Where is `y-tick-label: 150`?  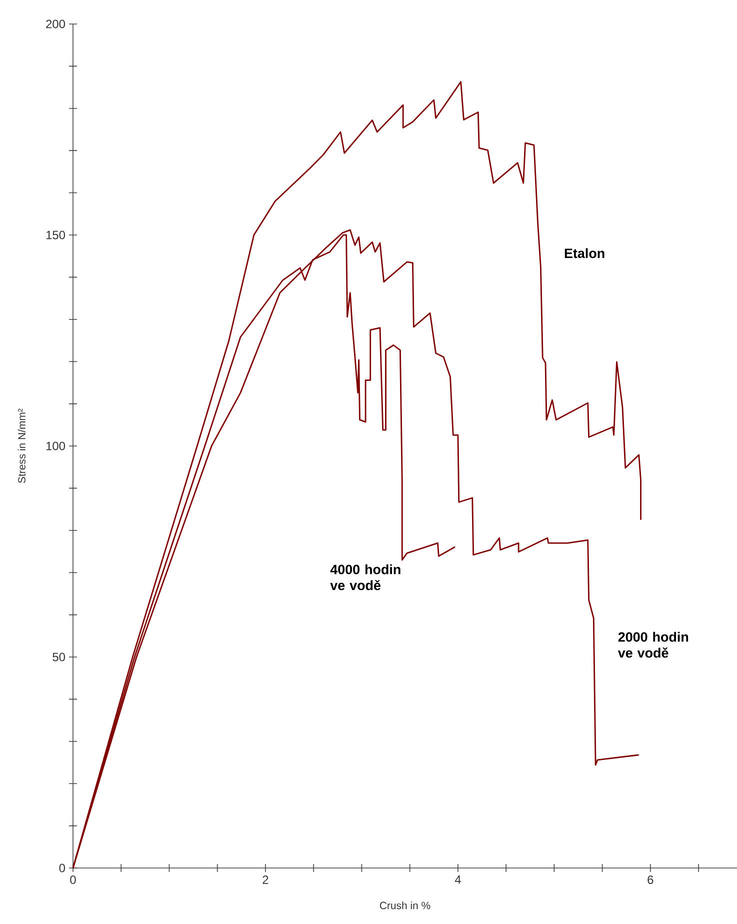 y-tick-label: 150 is located at coordinates (55, 235).